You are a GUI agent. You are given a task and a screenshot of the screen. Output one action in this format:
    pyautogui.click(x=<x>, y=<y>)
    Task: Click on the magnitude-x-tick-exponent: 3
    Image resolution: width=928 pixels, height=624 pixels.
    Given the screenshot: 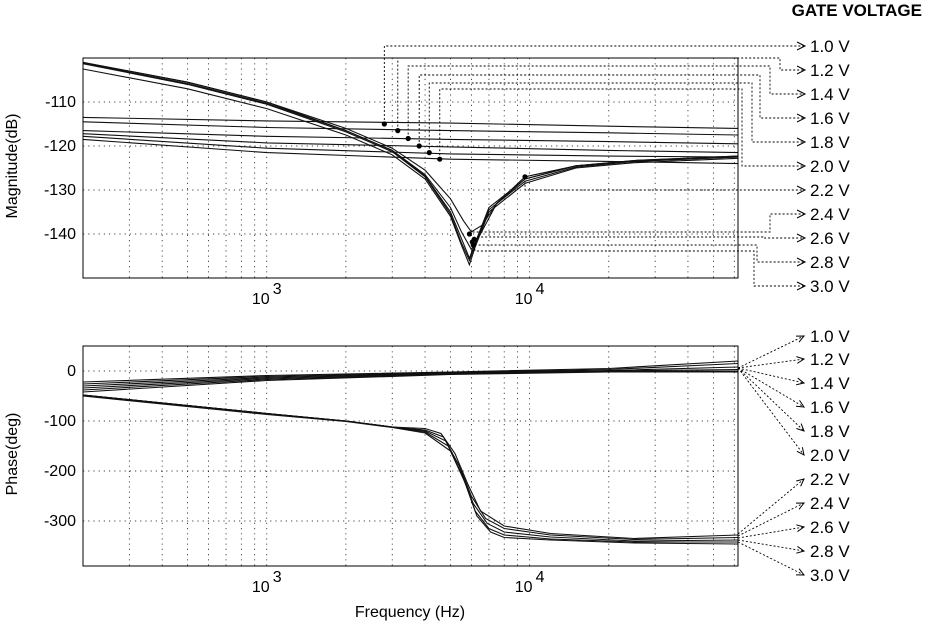 What is the action you would take?
    pyautogui.click(x=277, y=289)
    